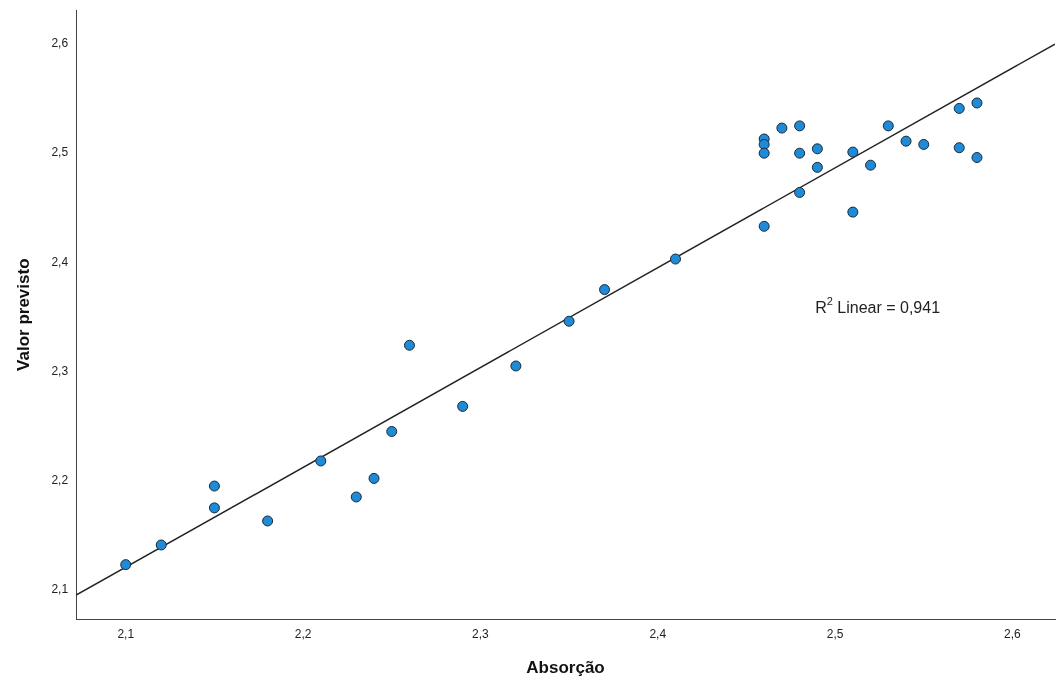 This screenshot has width=1061, height=693. Describe the element at coordinates (23, 314) in the screenshot. I see `y-axis-title: Valor previsto` at that location.